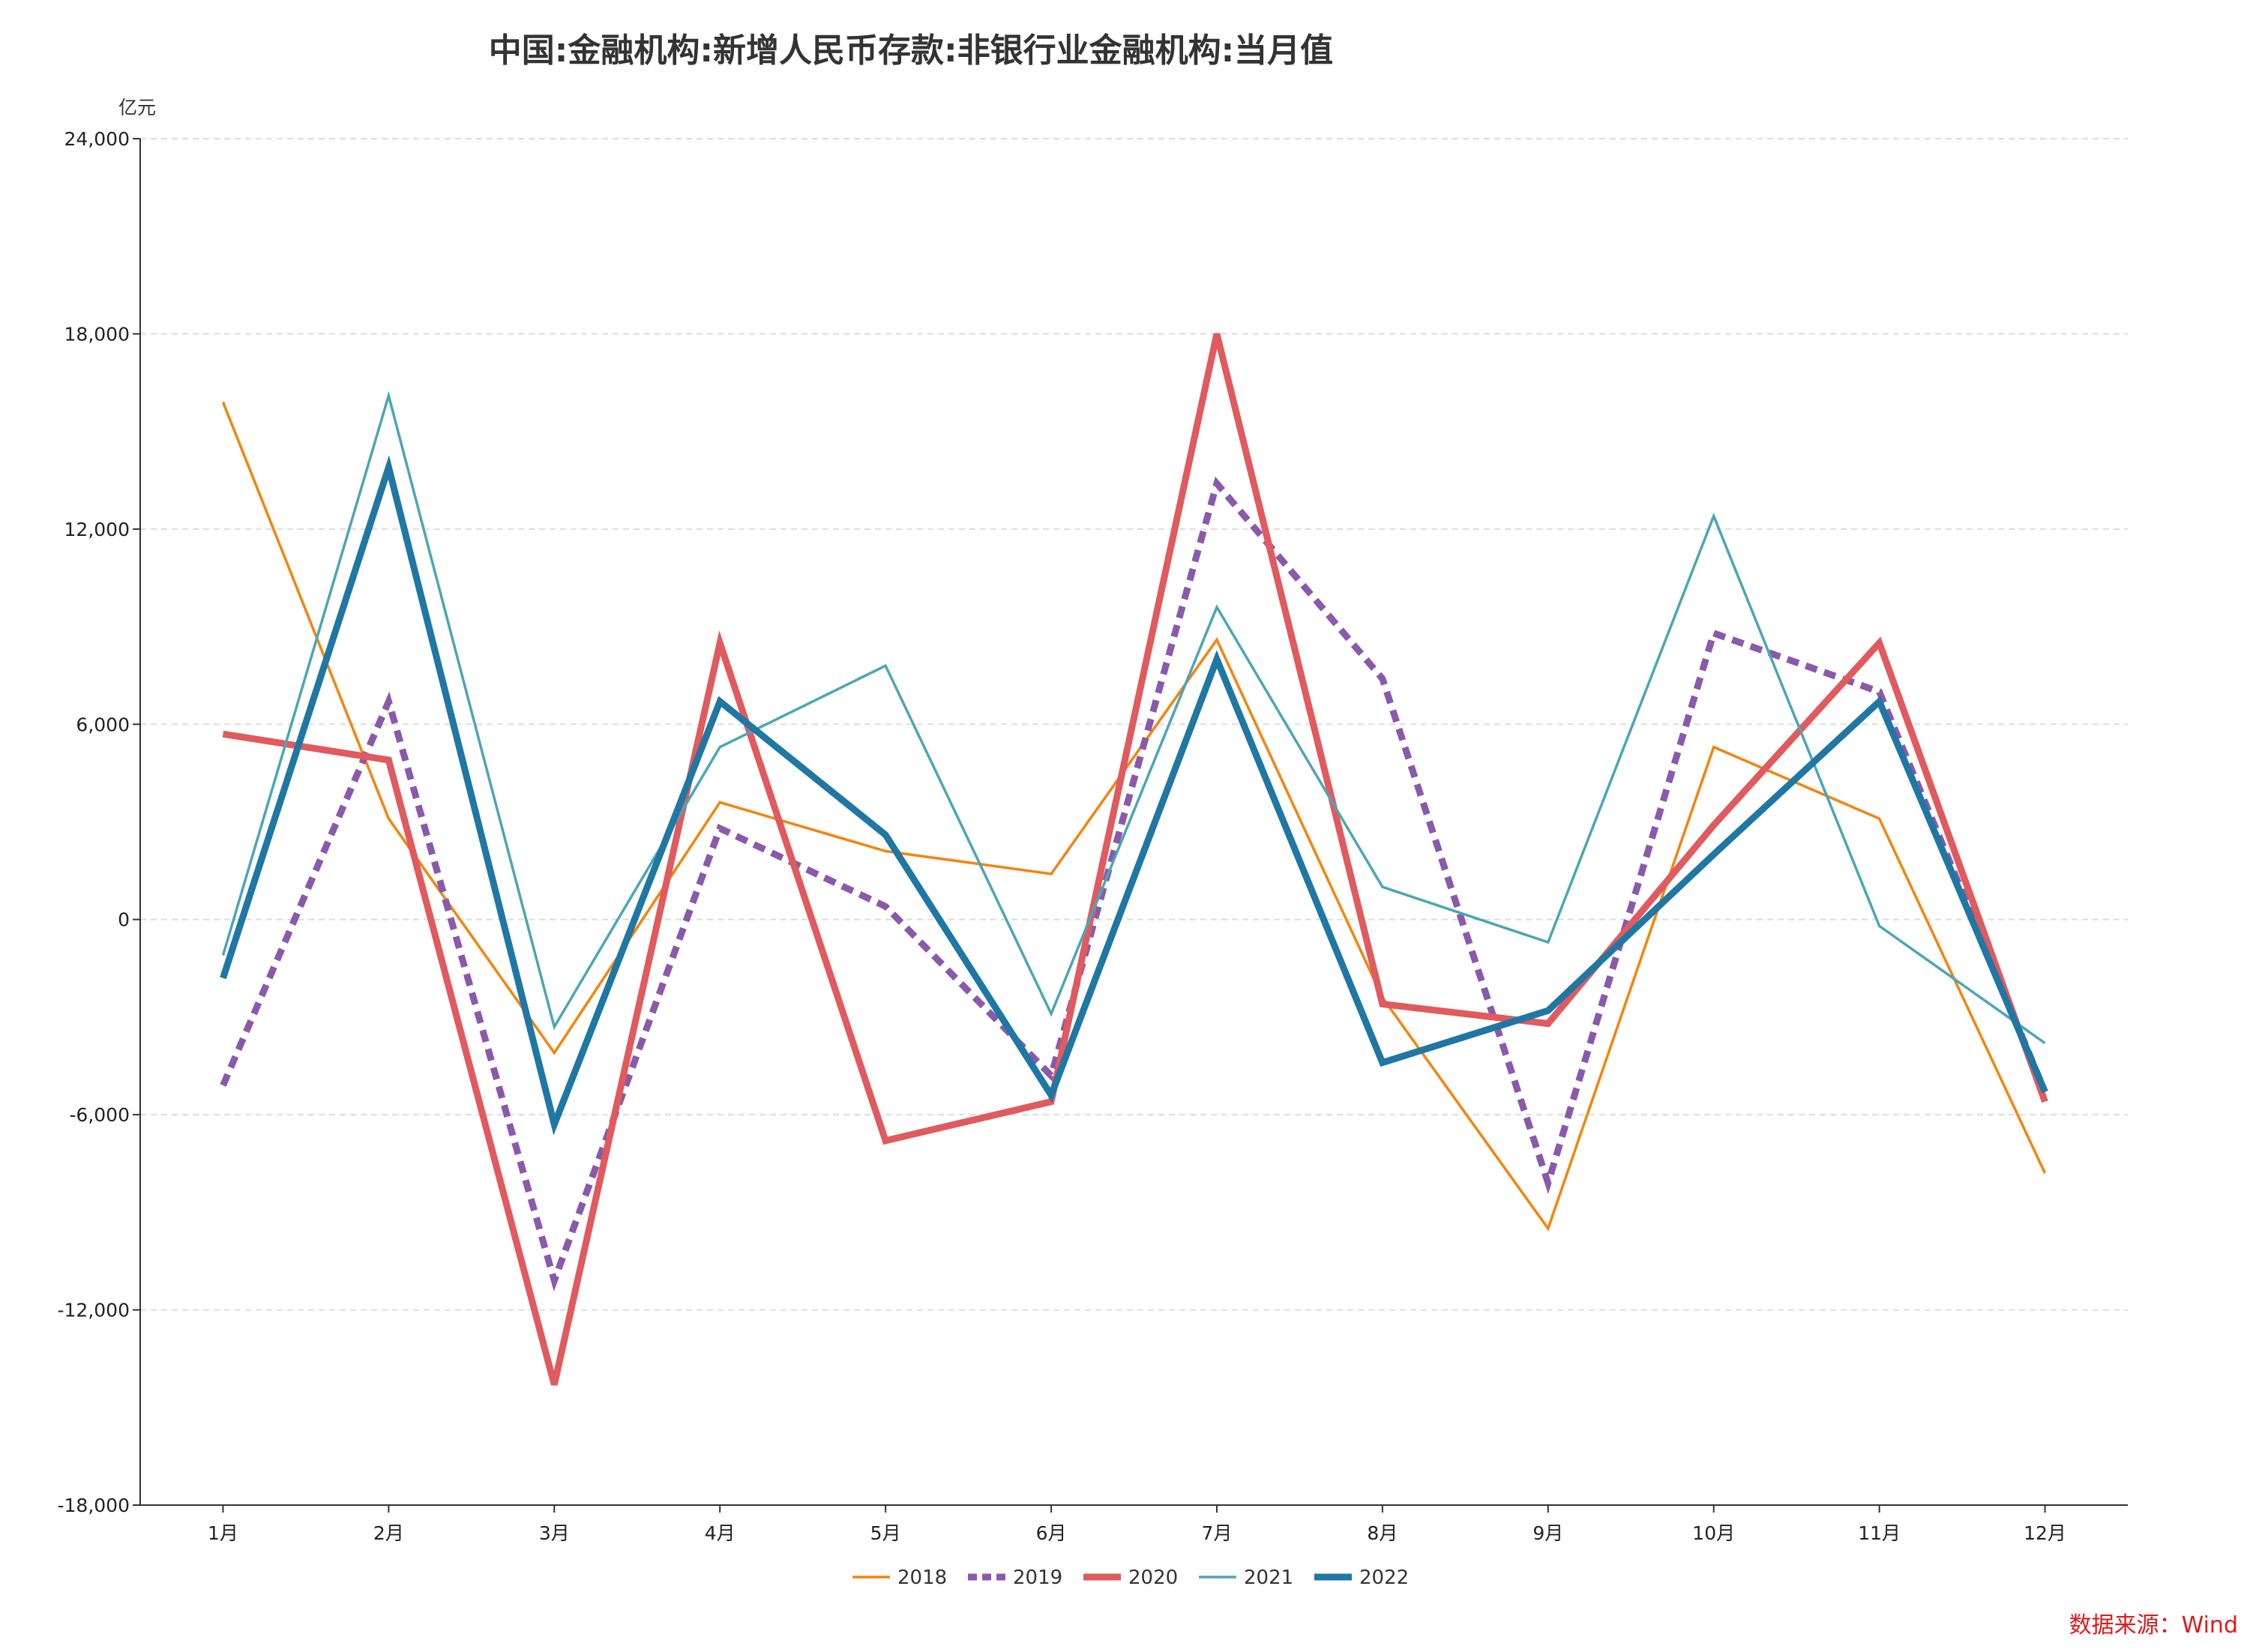 The image size is (2256, 1652). What do you see at coordinates (1879, 1533) in the screenshot?
I see `x-tick-label: 11月` at bounding box center [1879, 1533].